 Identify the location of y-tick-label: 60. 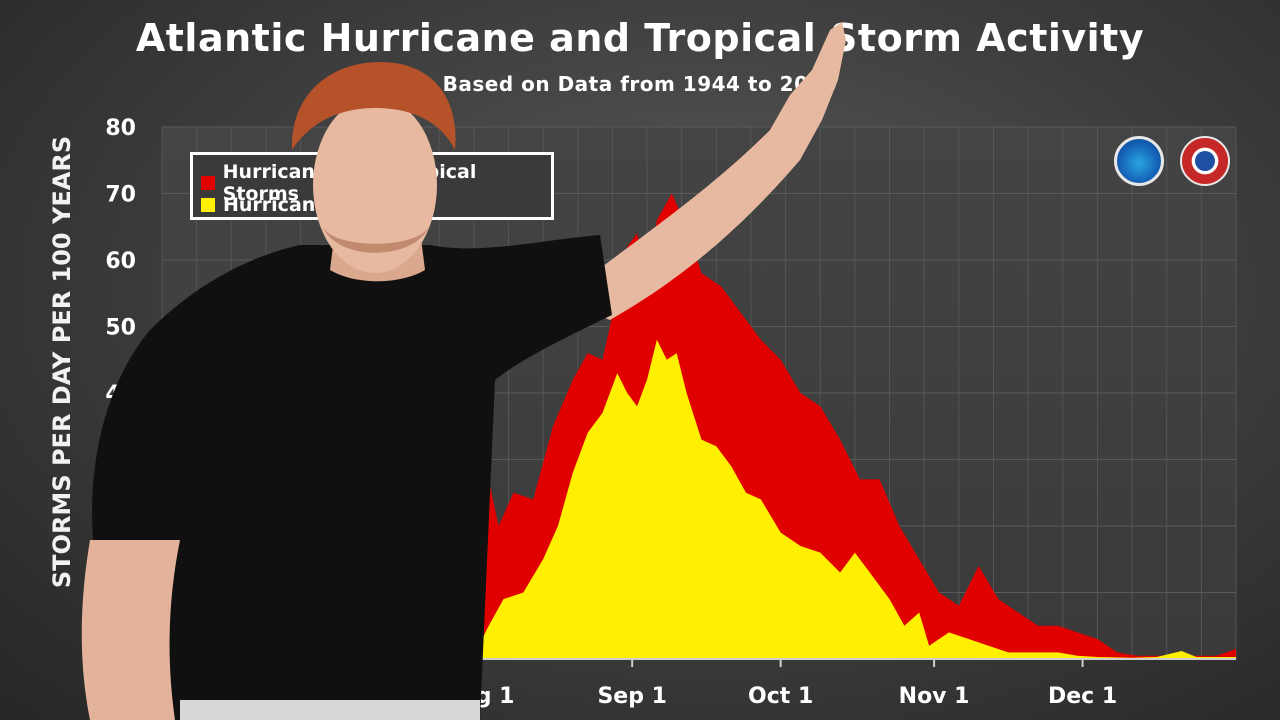
(120, 261).